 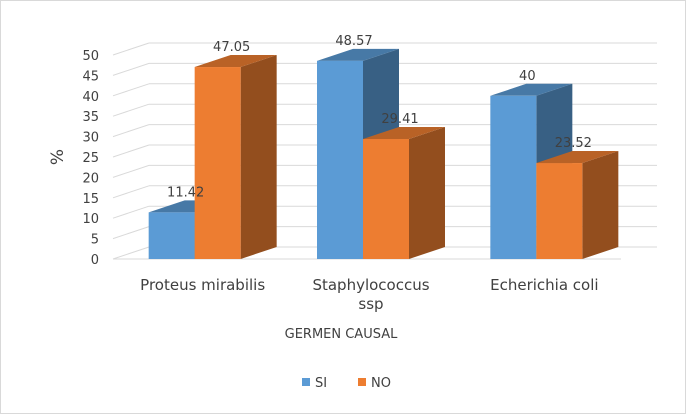 I want to click on legend: SI NO, so click(x=346, y=383).